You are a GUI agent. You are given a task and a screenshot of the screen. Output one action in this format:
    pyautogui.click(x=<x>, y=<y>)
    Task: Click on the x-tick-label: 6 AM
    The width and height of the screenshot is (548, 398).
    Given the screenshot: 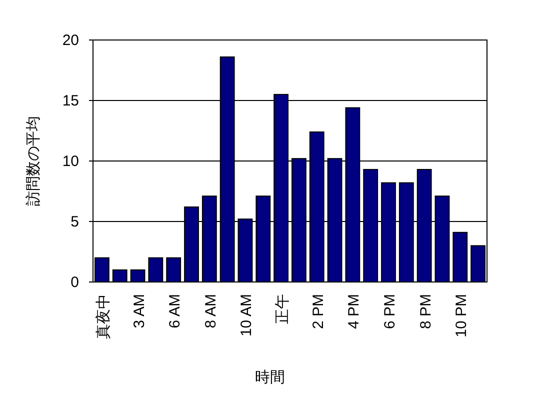 What is the action you would take?
    pyautogui.click(x=175, y=311)
    